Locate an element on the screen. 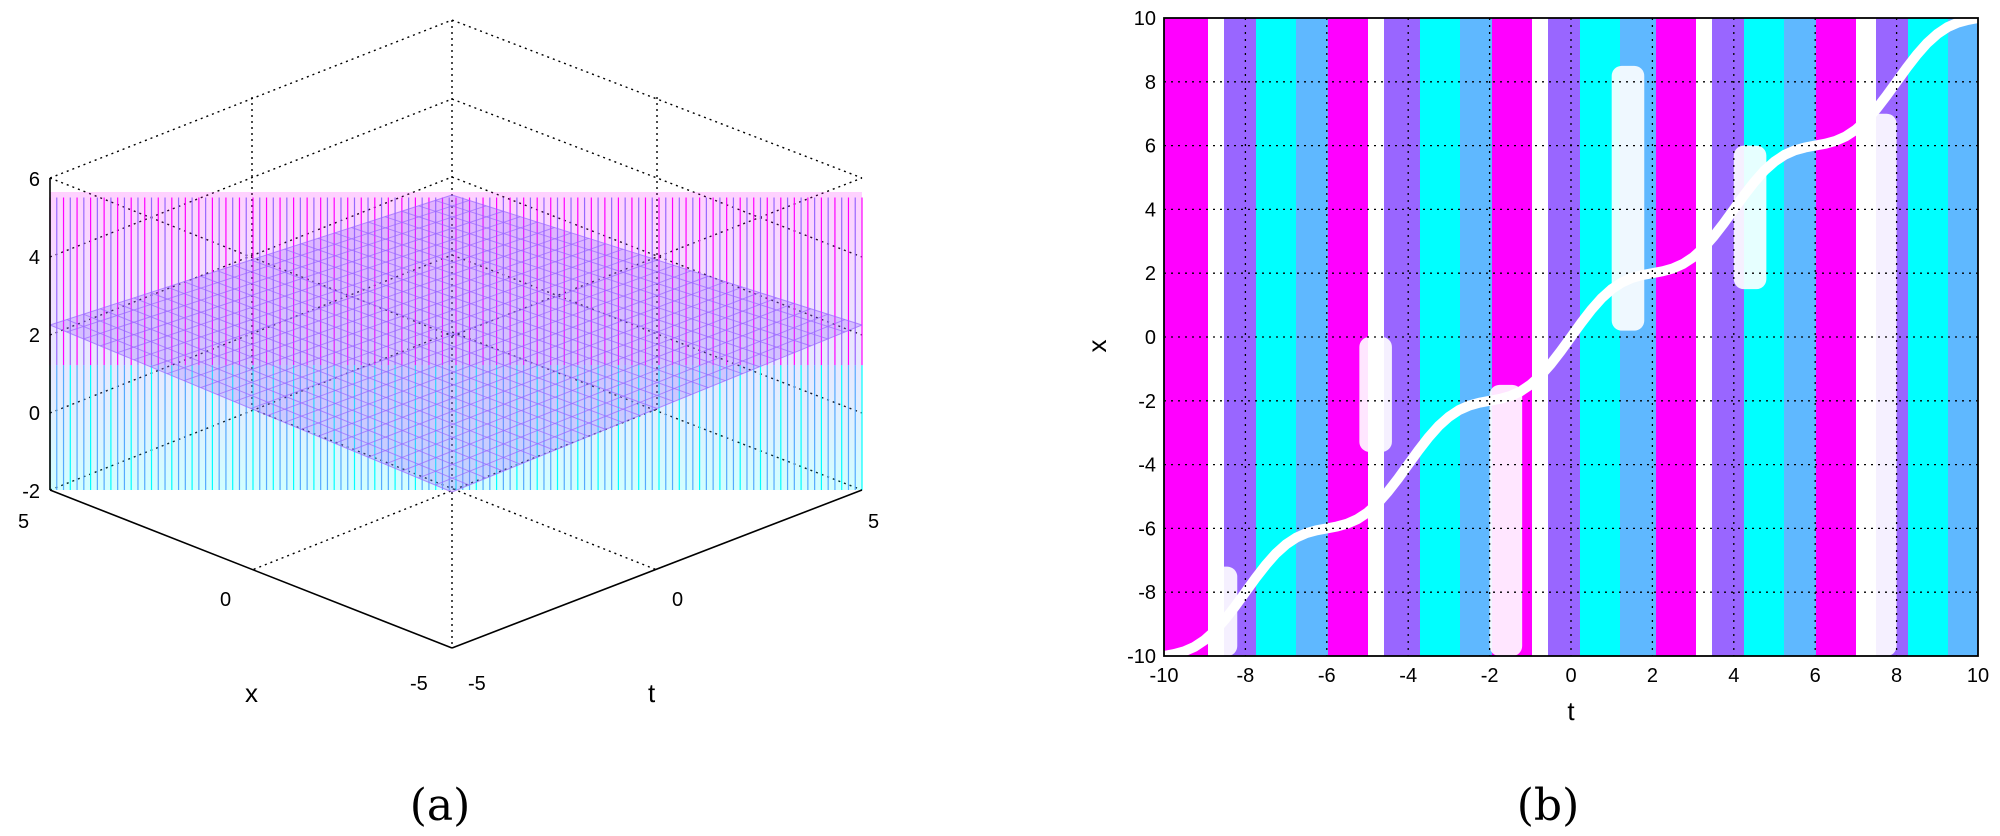 The height and width of the screenshot is (836, 2000). t-tick: -5 is located at coordinates (477, 684).